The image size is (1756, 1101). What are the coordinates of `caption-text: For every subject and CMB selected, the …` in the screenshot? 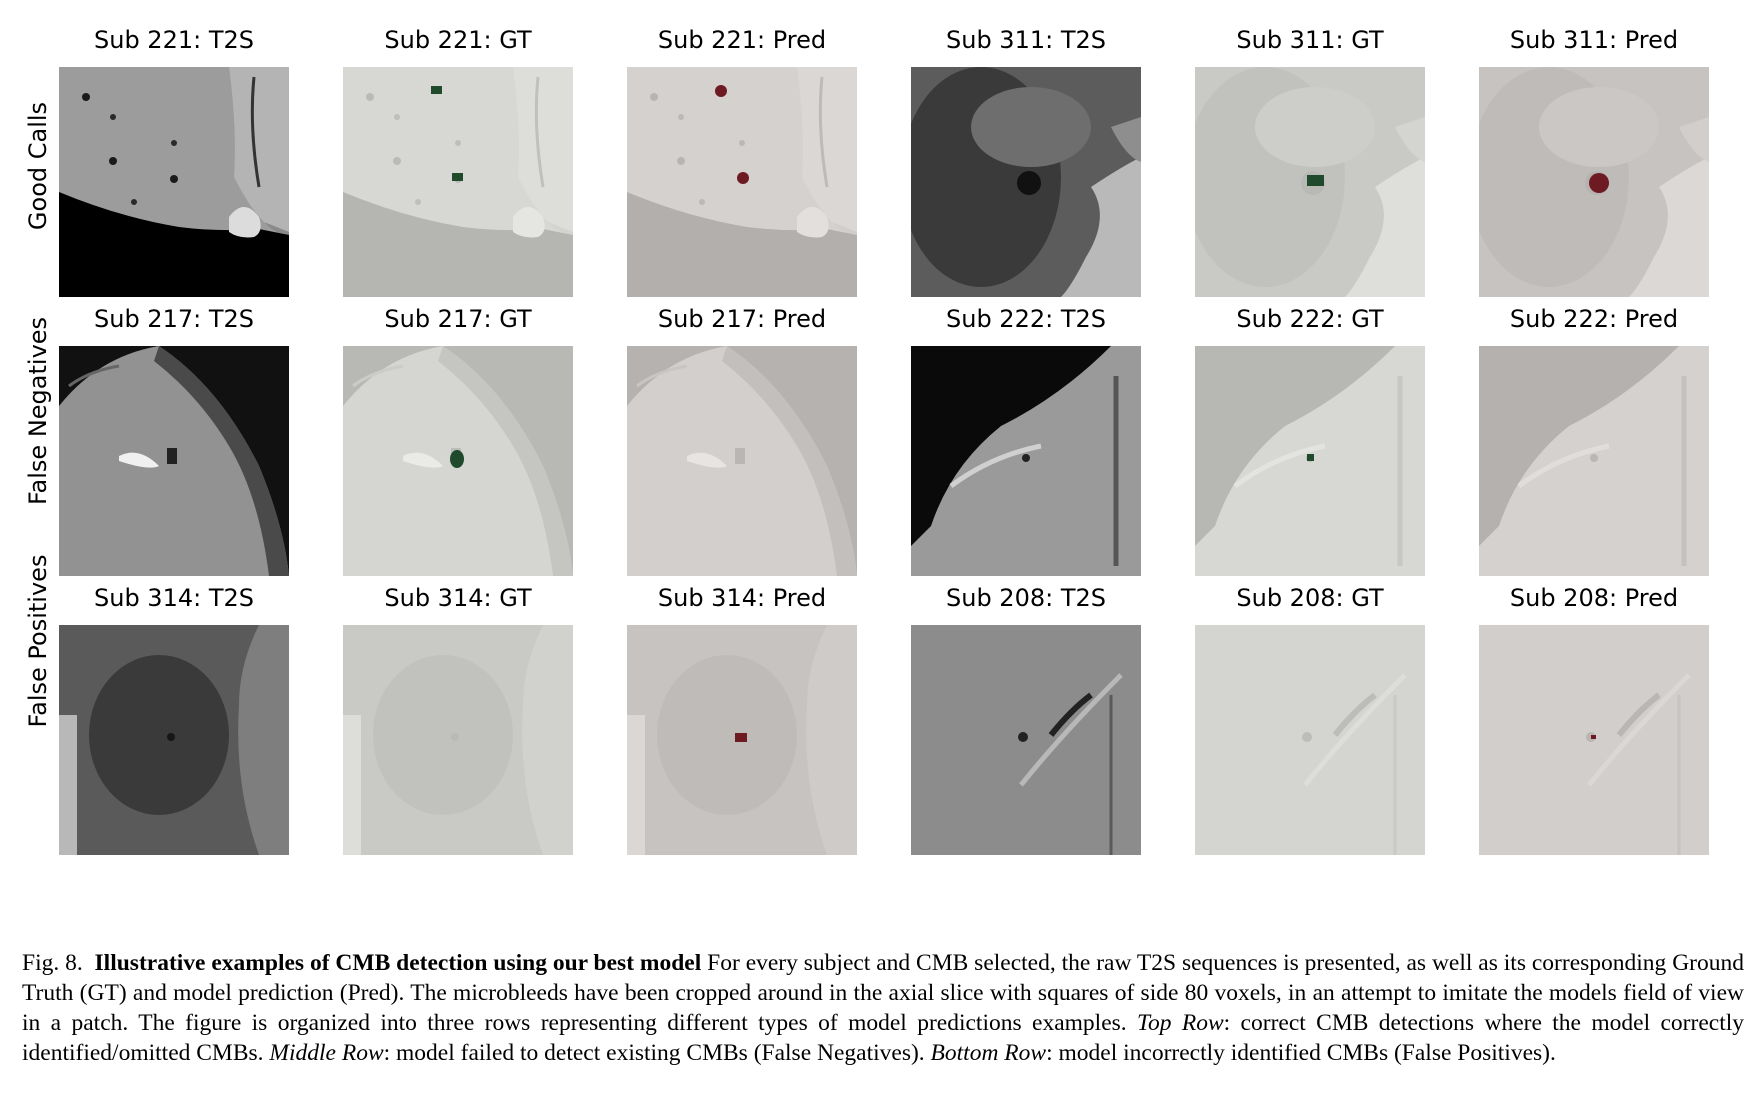 It's located at (883, 993).